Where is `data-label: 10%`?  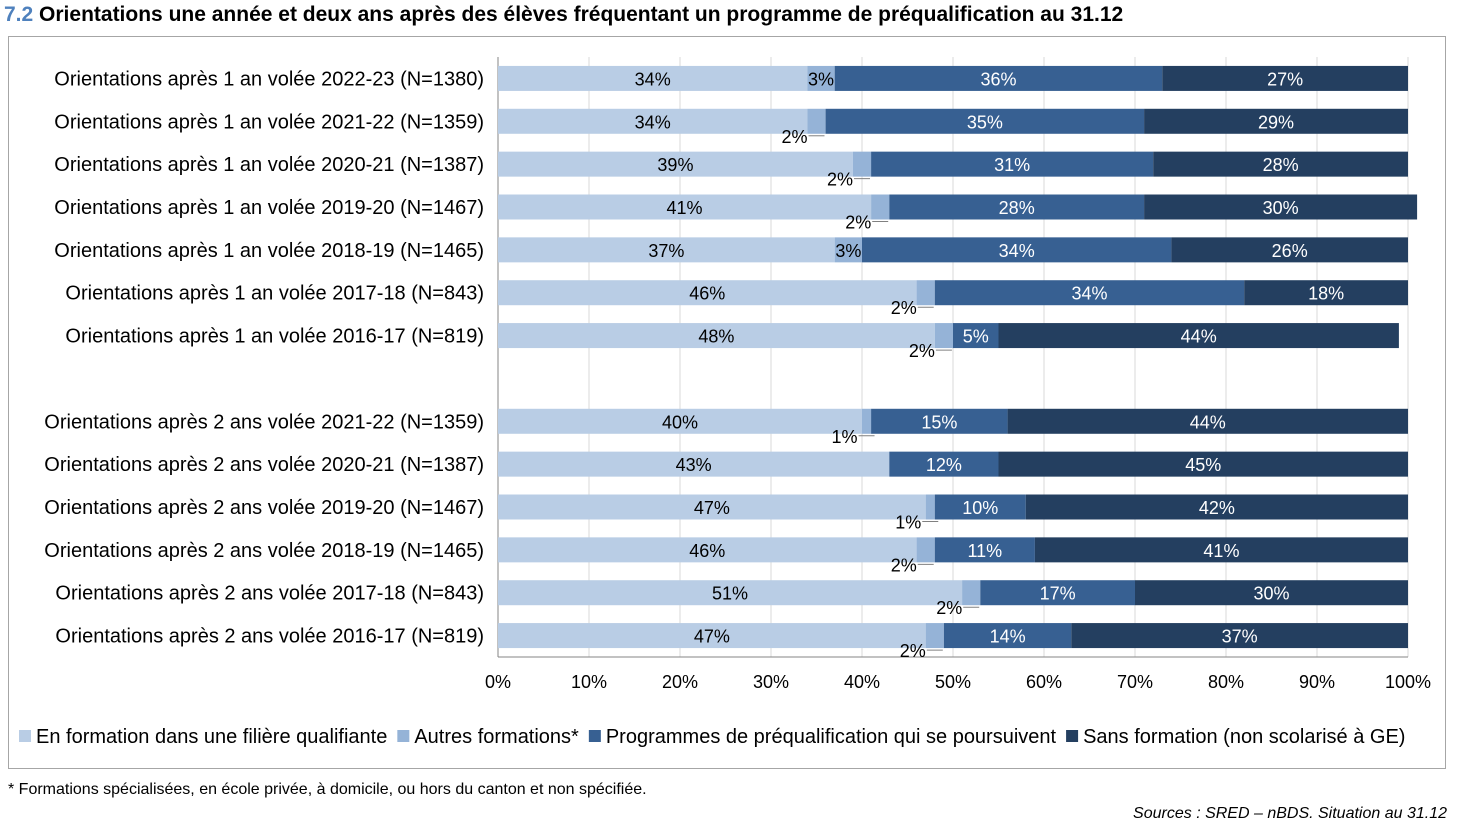 data-label: 10% is located at coordinates (980, 508).